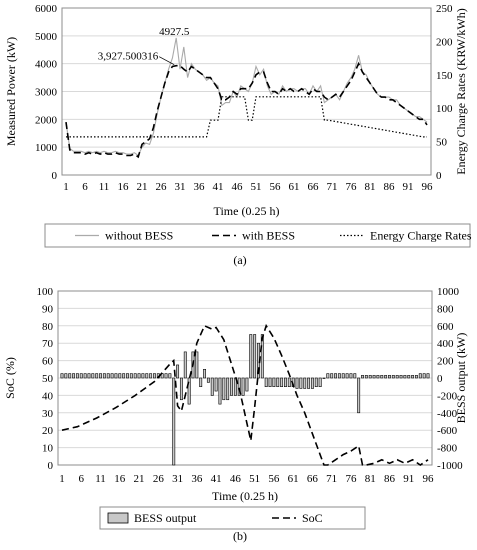  Describe the element at coordinates (162, 187) in the screenshot. I see `x-tick-label: 26` at that location.